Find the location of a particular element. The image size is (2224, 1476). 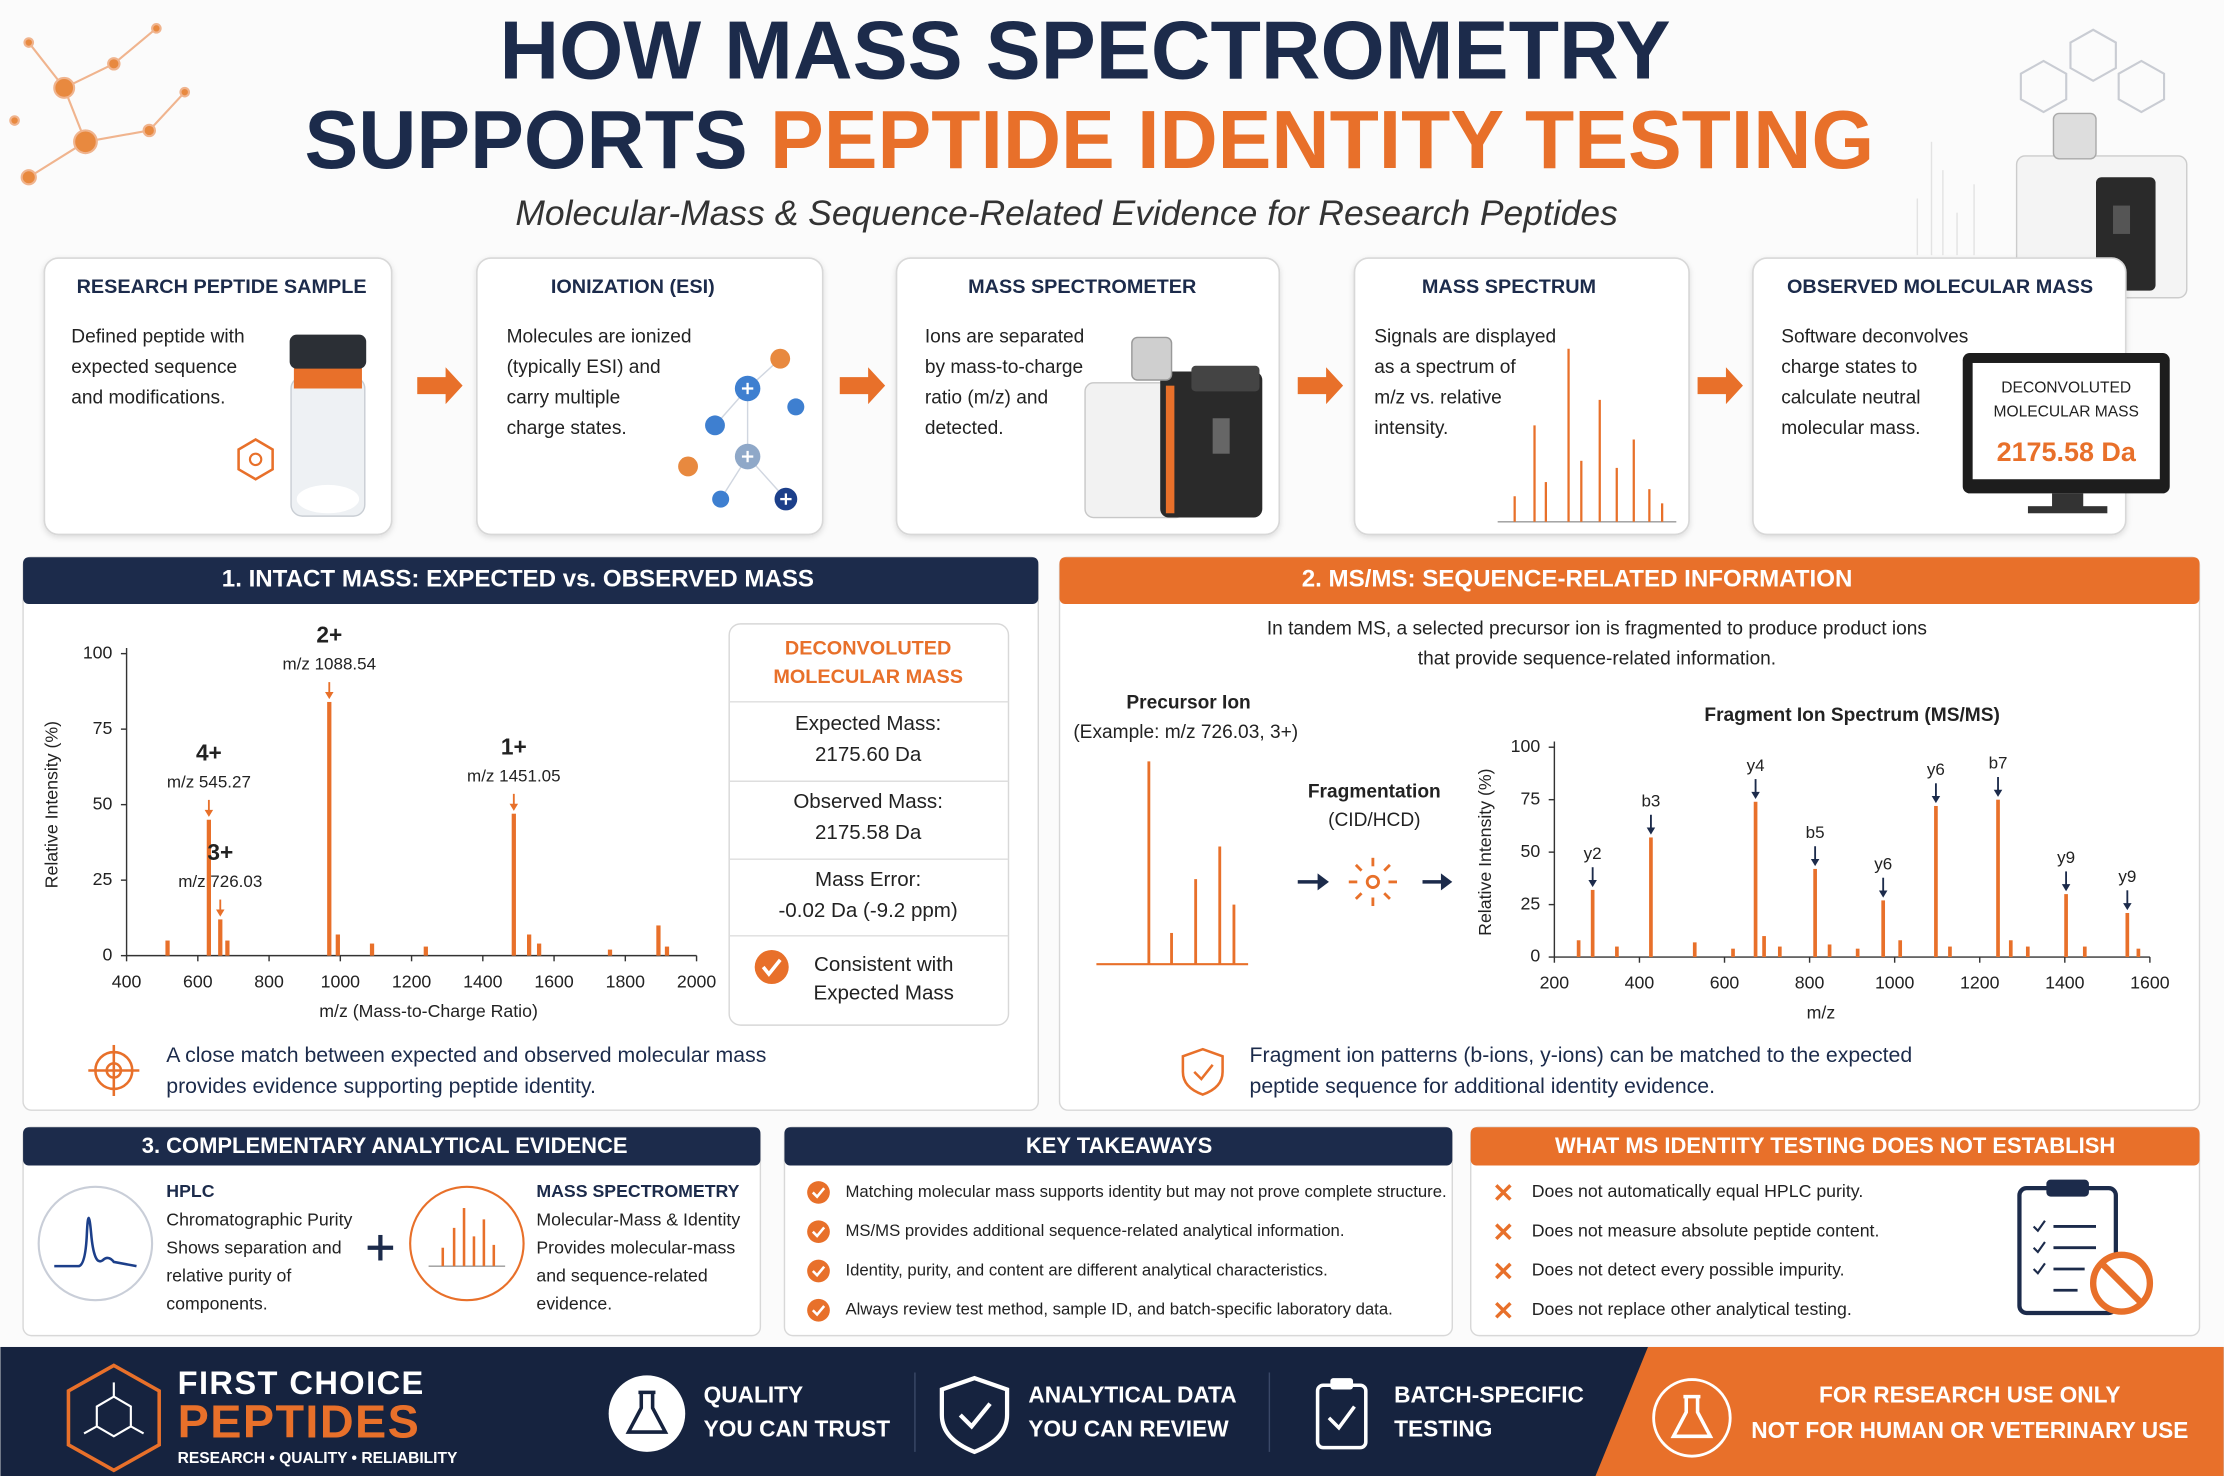

panel-title: DECONVOLUTED is located at coordinates (868, 649).